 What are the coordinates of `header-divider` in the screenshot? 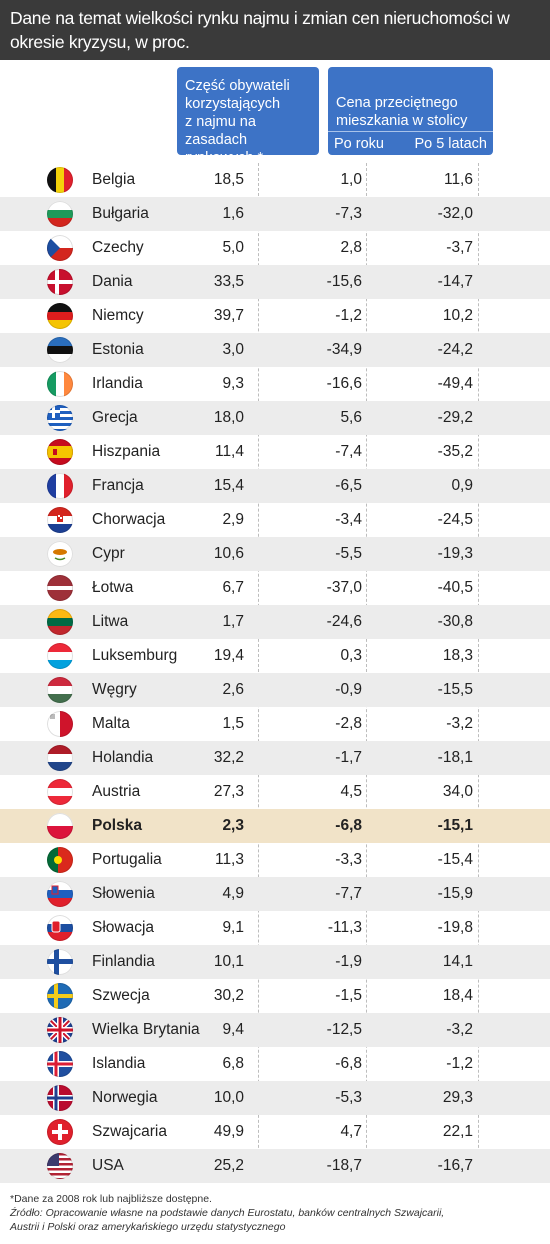 It's located at (410, 131).